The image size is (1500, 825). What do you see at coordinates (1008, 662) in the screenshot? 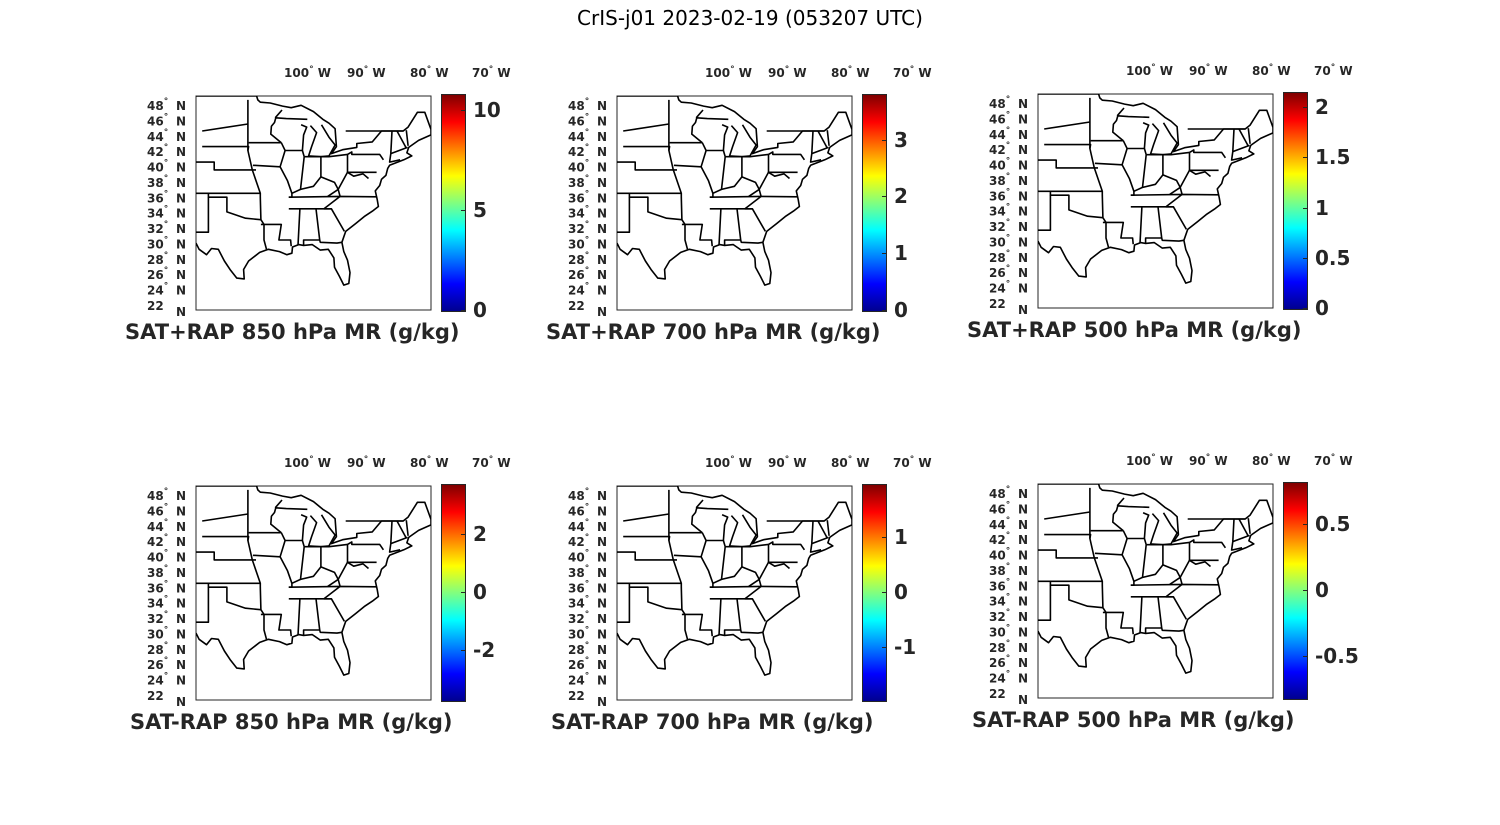
I see `lat-label: 26° N` at bounding box center [1008, 662].